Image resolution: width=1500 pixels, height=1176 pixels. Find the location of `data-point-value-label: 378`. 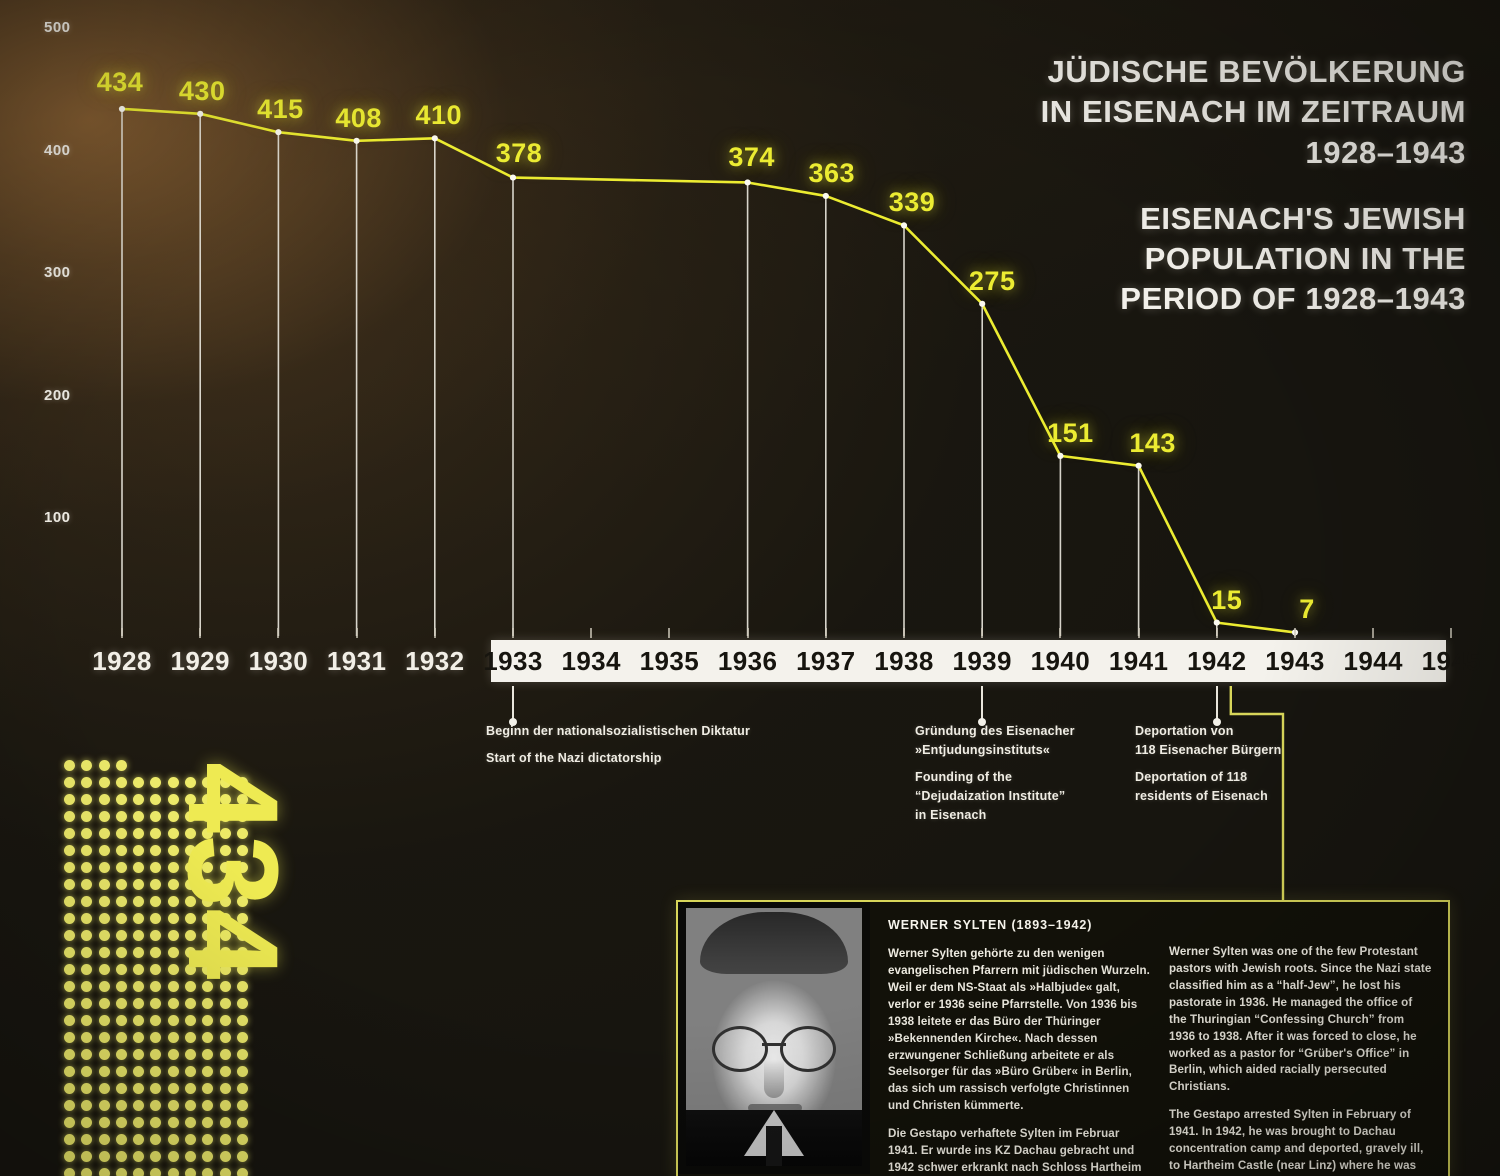

data-point-value-label: 378 is located at coordinates (519, 152).